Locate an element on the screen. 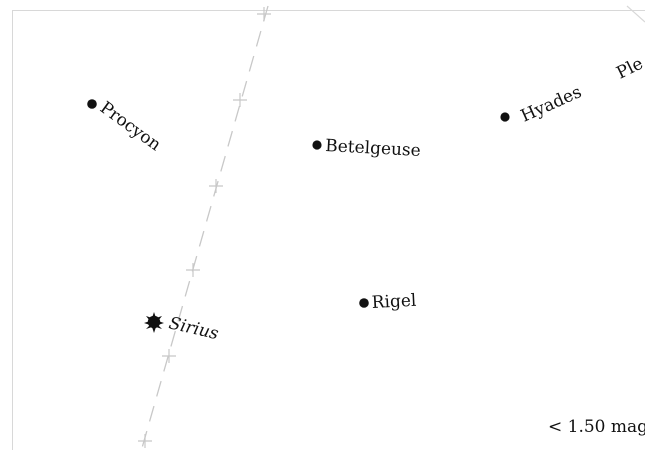  star-label-sirius: Sirius is located at coordinates (194, 328).